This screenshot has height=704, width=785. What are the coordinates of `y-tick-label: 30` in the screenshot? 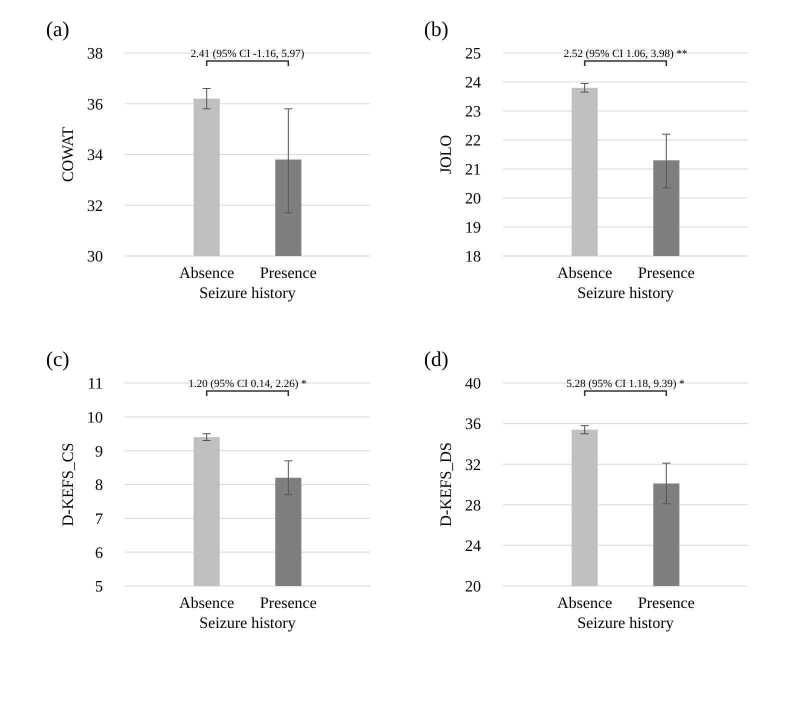 It's located at (95, 257).